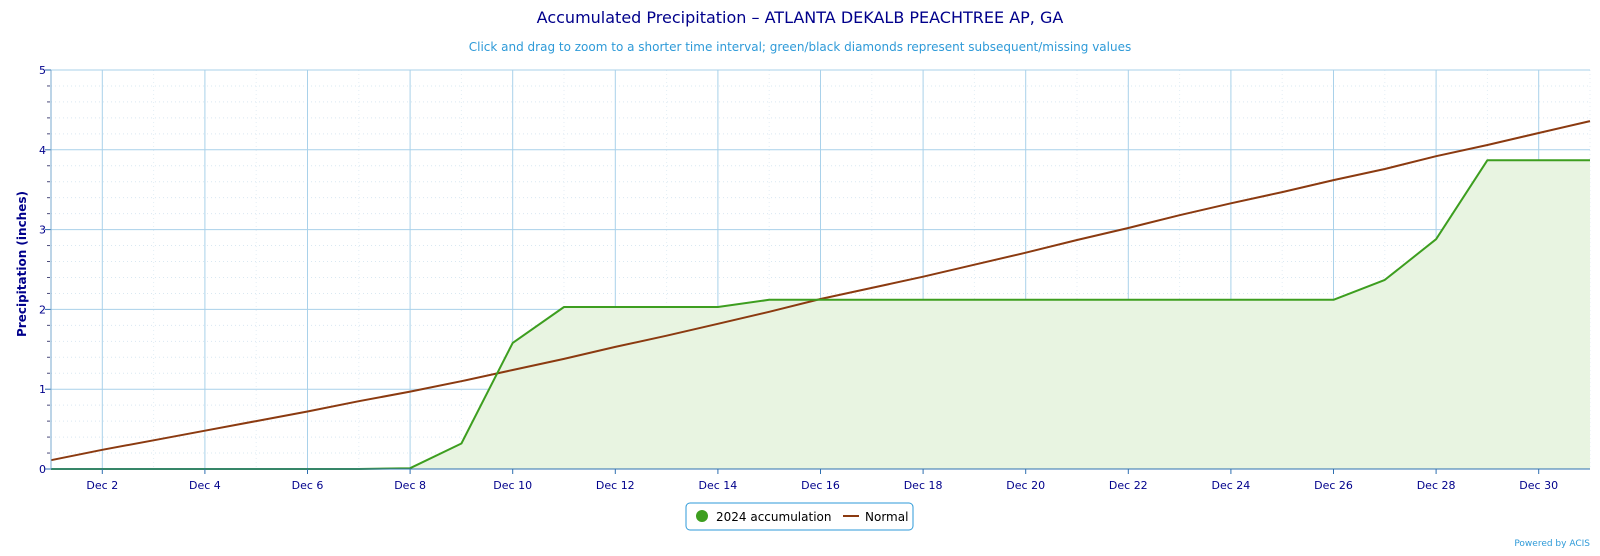 This screenshot has width=1600, height=556. What do you see at coordinates (615, 485) in the screenshot?
I see `x-tick-label: Dec 12` at bounding box center [615, 485].